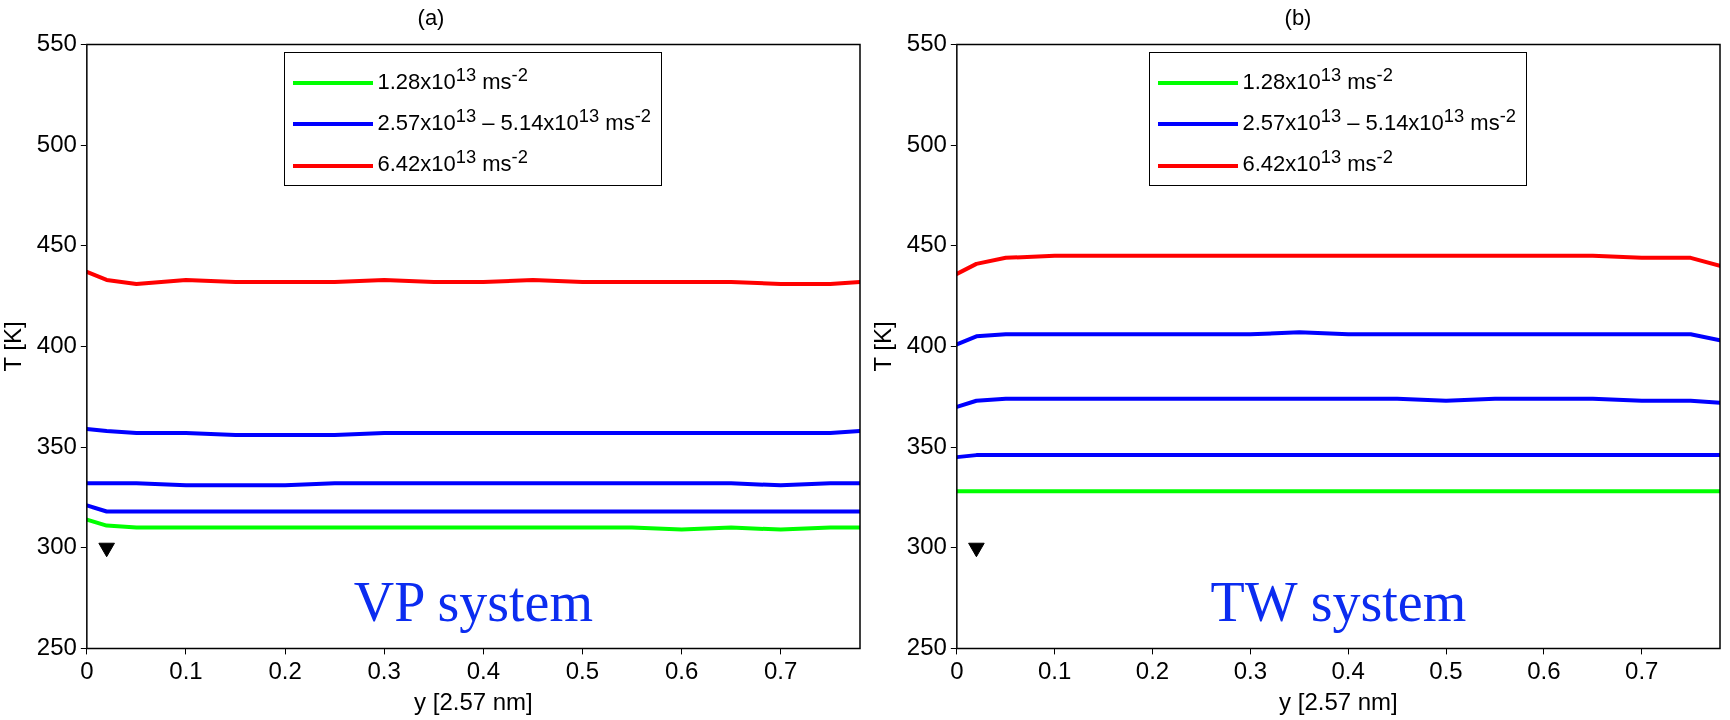 This screenshot has width=1730, height=720. Describe the element at coordinates (431, 18) in the screenshot. I see `chart-title: (a)` at that location.